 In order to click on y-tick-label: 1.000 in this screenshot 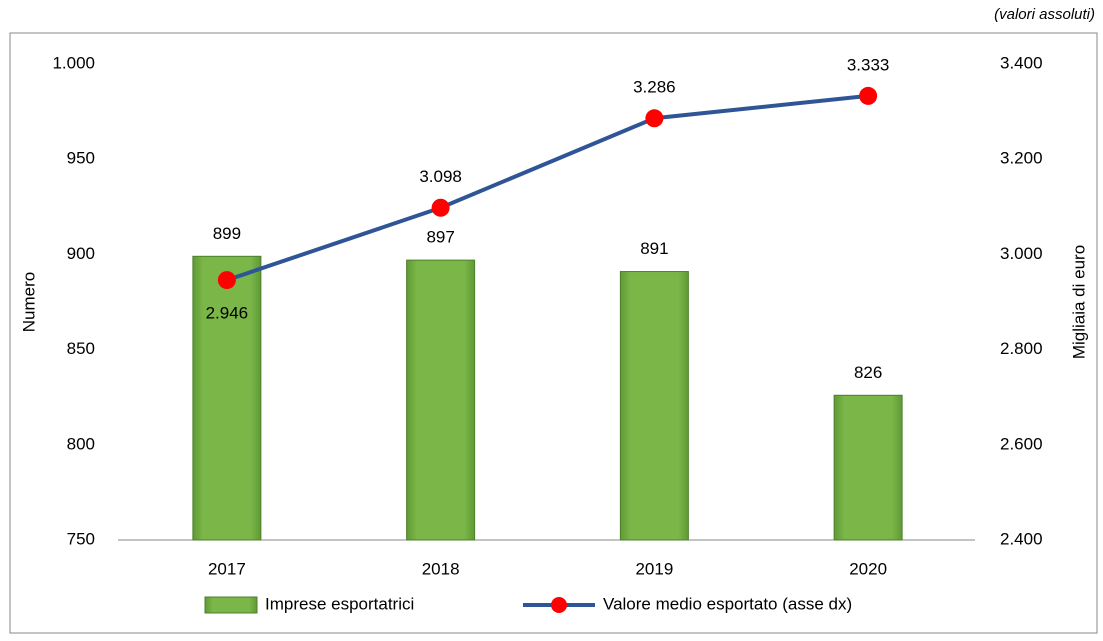, I will do `click(73, 62)`.